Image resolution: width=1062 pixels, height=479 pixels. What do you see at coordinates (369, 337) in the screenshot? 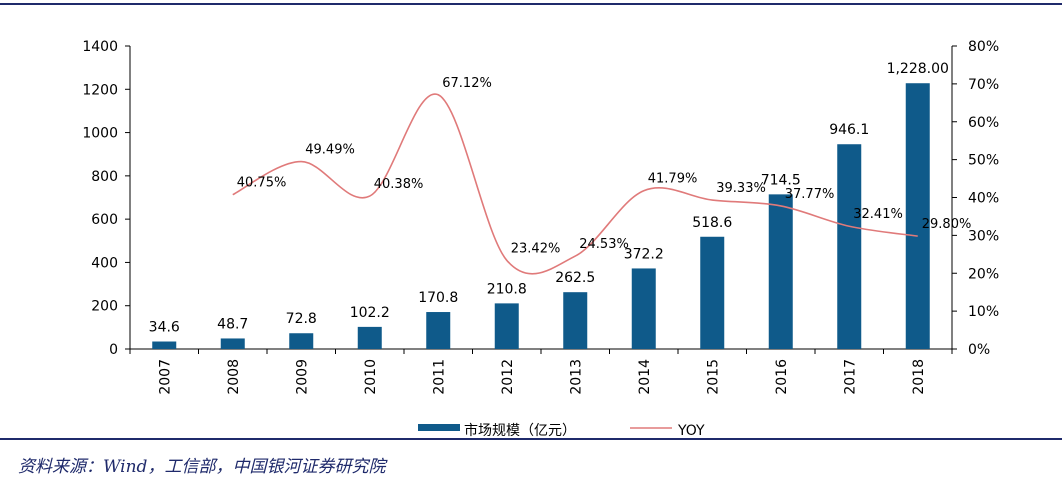
I see `bar-2010` at bounding box center [369, 337].